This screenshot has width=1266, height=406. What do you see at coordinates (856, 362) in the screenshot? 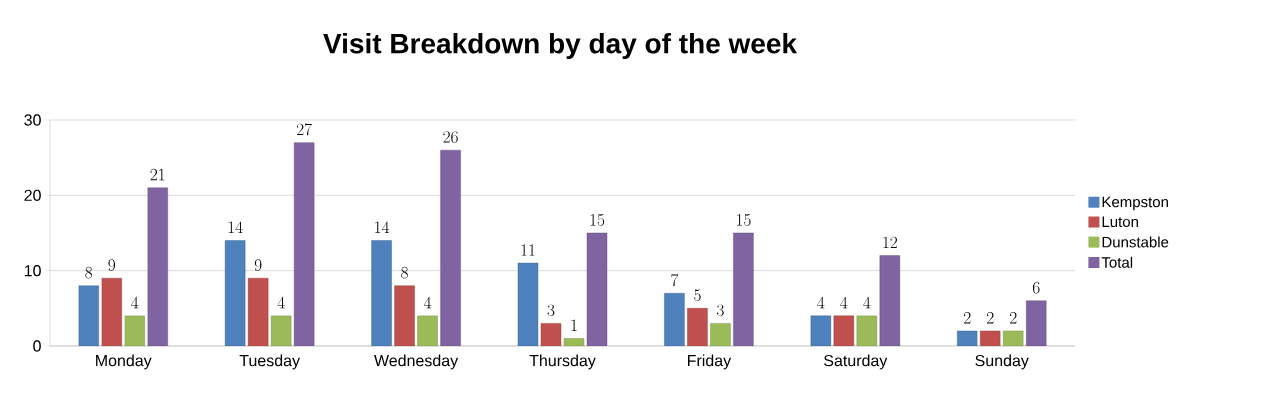
I see `x-tick-label: Saturday` at bounding box center [856, 362].